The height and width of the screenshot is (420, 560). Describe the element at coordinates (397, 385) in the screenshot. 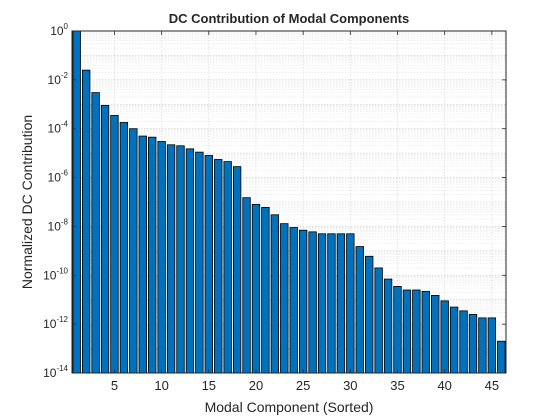

I see `x-tick-label: 35` at that location.